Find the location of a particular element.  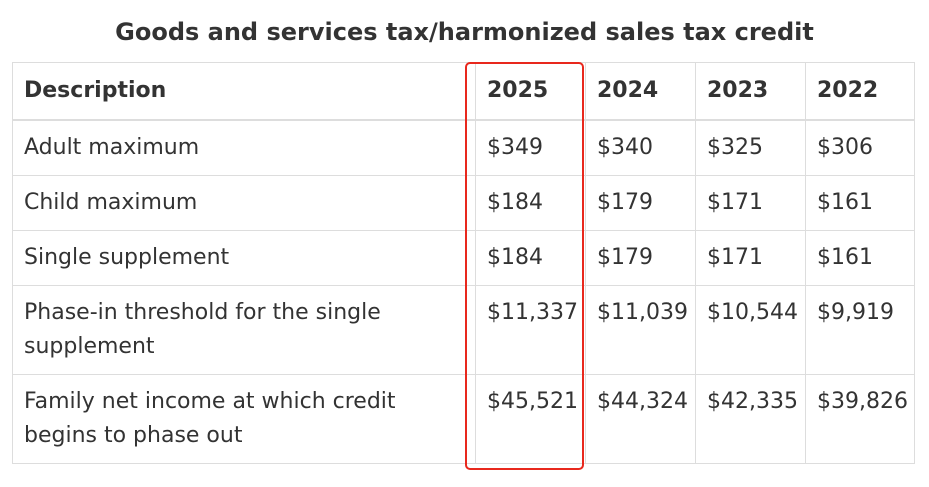

cell-2022: $9,919 is located at coordinates (860, 330).